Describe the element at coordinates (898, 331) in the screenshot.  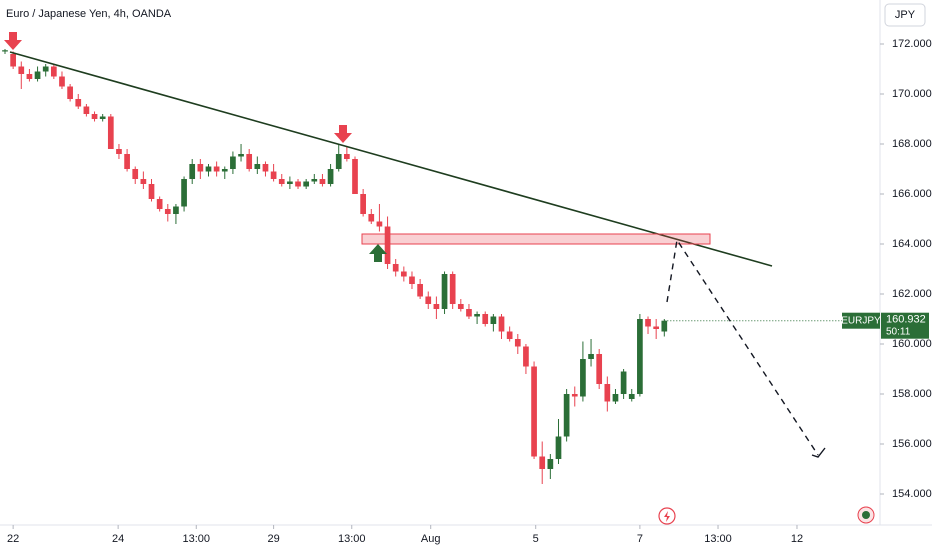
I see `countdown-label: 50:11` at that location.